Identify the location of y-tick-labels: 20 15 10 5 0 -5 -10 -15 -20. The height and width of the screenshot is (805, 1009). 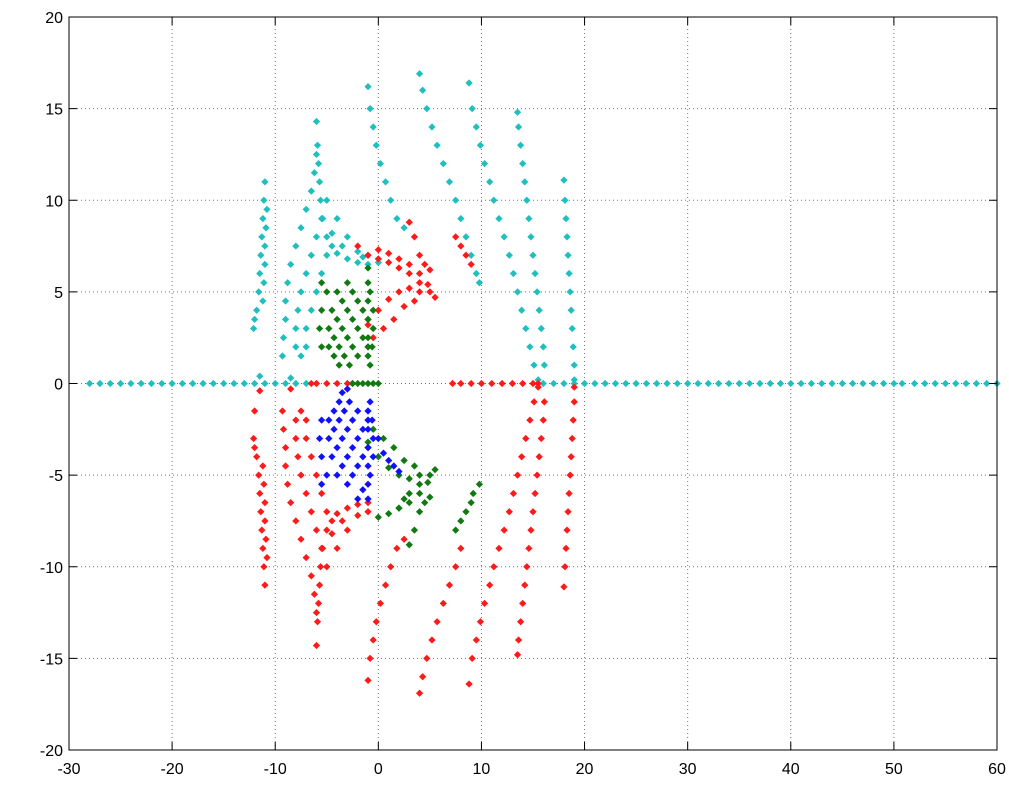
(51, 385).